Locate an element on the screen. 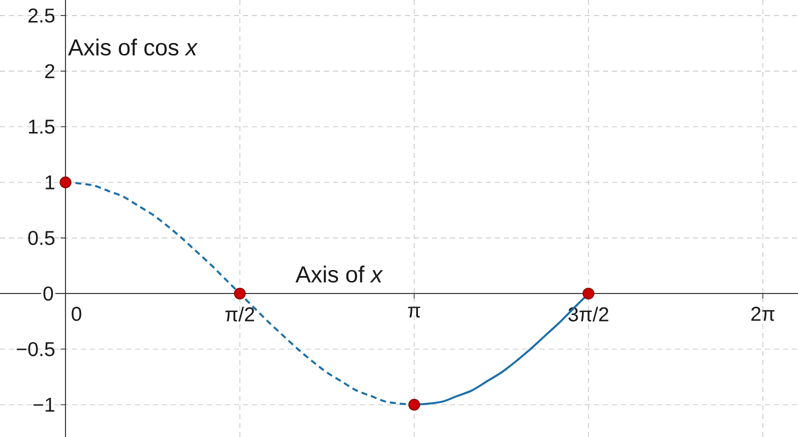  y-tick-label: 1.5 is located at coordinates (41, 127).